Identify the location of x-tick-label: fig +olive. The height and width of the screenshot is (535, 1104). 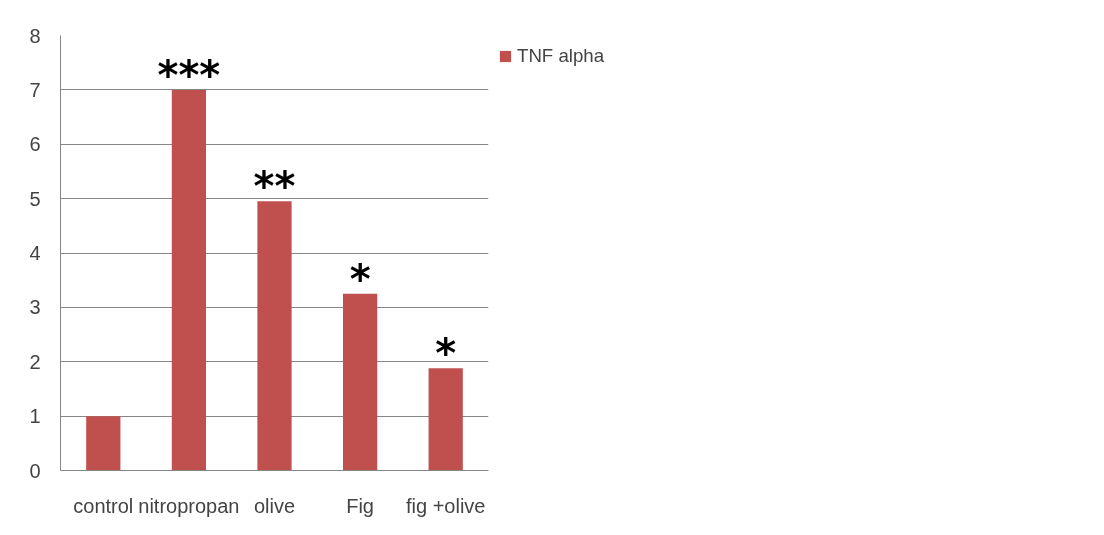
(445, 505).